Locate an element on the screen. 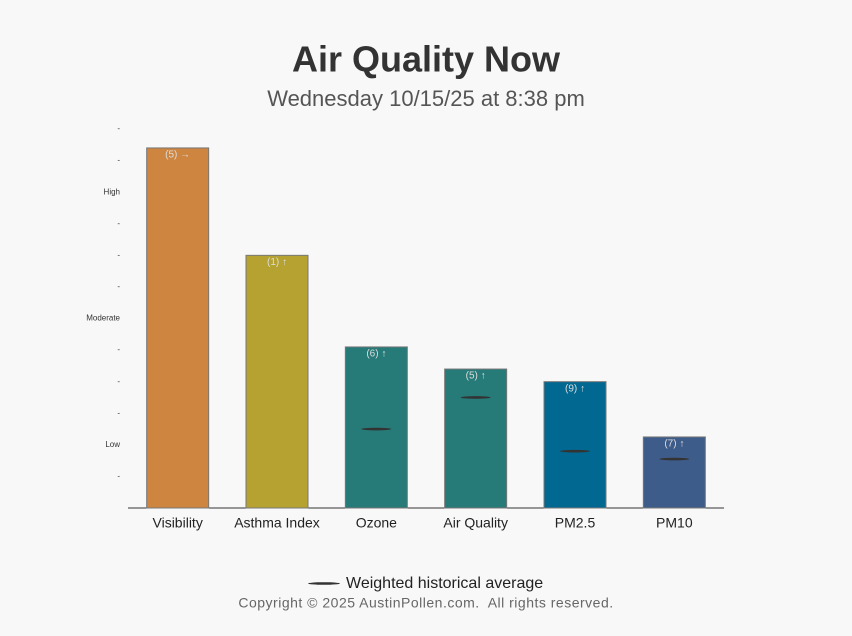 This screenshot has height=636, width=852. bar-label: (5) → is located at coordinates (177, 155).